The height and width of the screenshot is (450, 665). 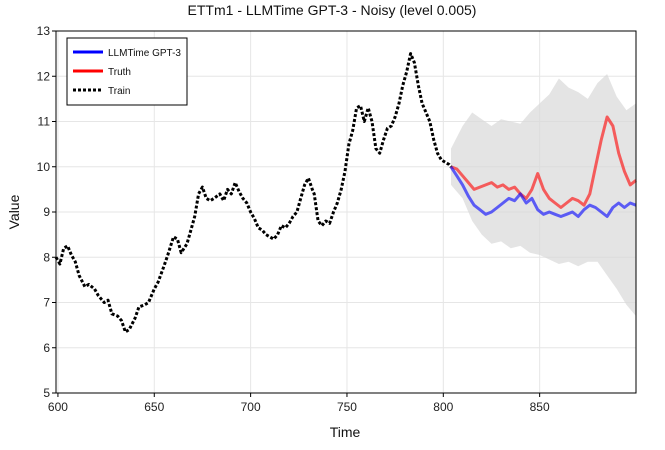 I want to click on legend: LLMTime GPT-3 Truth Train, so click(x=127, y=71).